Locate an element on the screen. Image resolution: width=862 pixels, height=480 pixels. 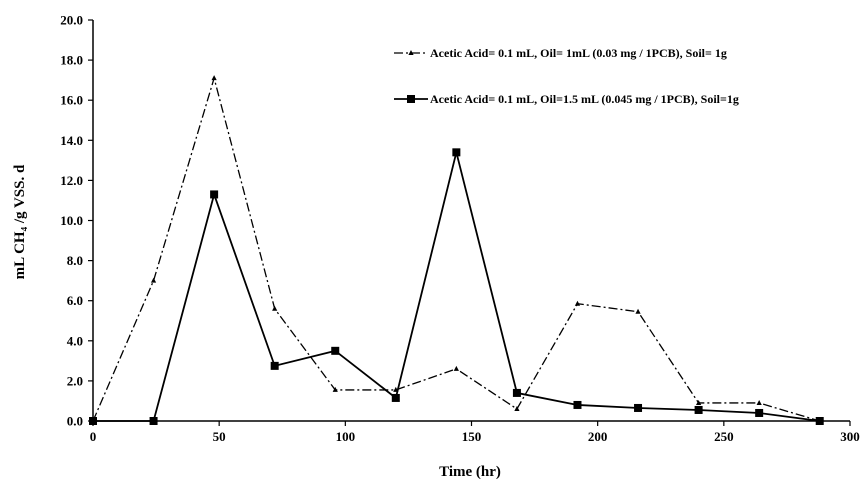
y-tick-label: 14.0 is located at coordinates (71, 140).